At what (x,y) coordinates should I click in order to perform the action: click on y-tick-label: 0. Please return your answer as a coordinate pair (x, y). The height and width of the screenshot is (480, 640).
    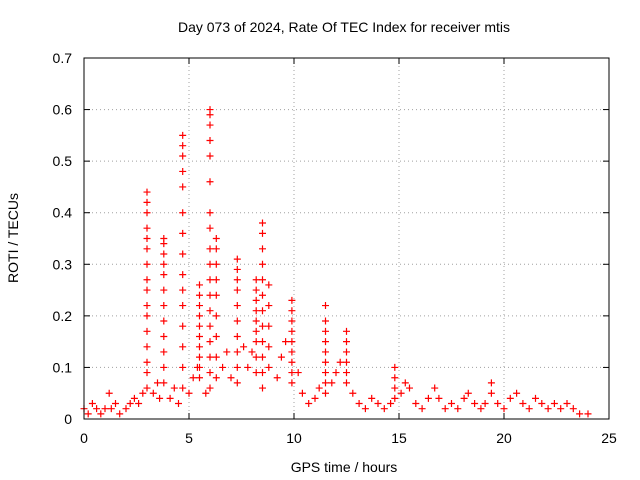
    Looking at the image, I should click on (68, 419).